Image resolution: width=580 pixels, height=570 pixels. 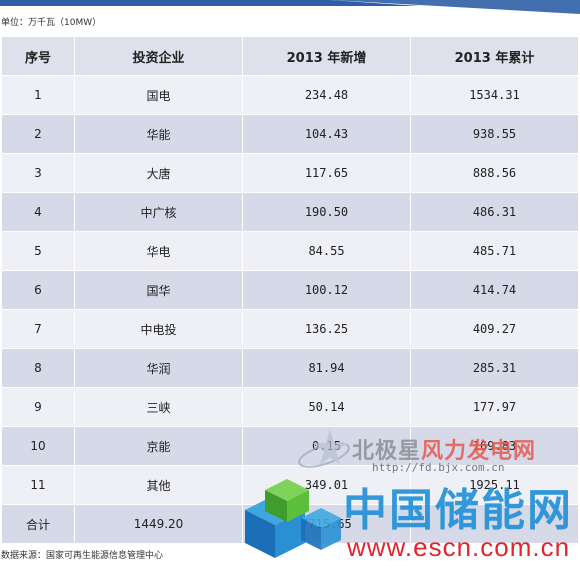 What do you see at coordinates (494, 134) in the screenshot?
I see `row-cumulative-2013: 938.55` at bounding box center [494, 134].